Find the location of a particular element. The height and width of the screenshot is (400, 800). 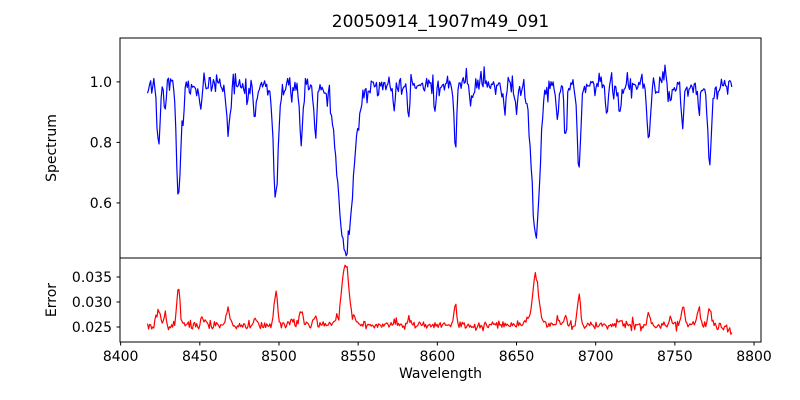

y-tick-label: 0.035 is located at coordinates (92, 278).